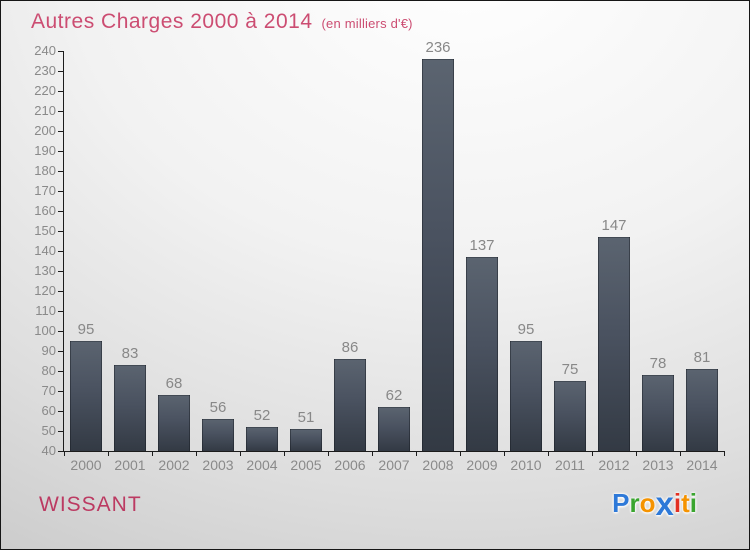 The image size is (750, 550). Describe the element at coordinates (172, 21) in the screenshot. I see `chart-title-text: Autres Charges 2000 à 2014` at that location.